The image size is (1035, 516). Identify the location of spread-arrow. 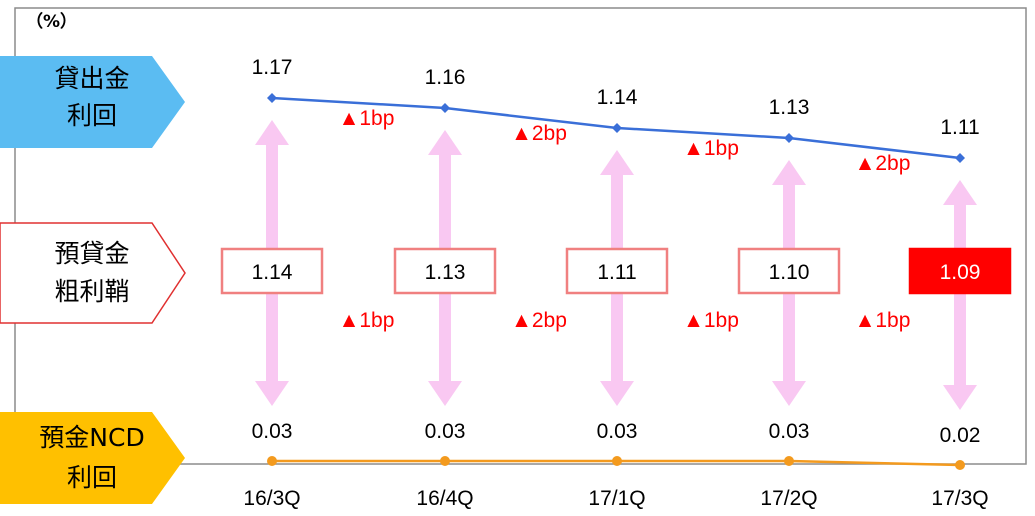
(960, 295).